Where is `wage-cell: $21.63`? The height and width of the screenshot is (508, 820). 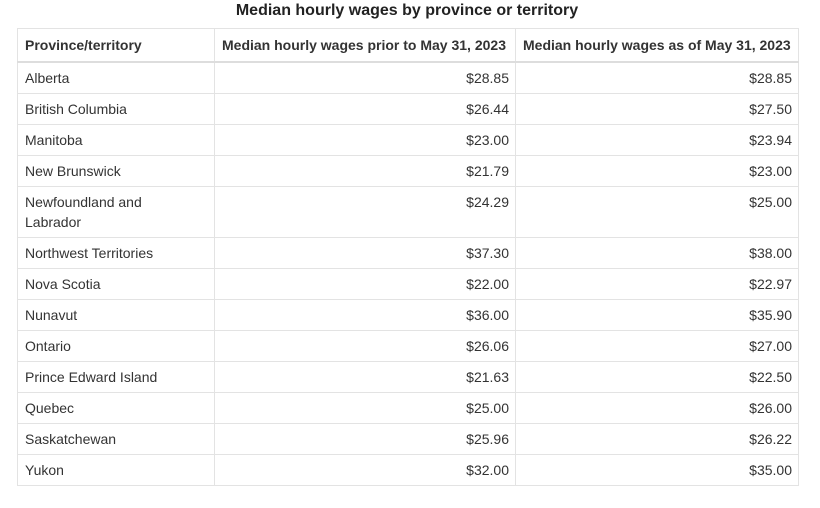 wage-cell: $21.63 is located at coordinates (365, 377).